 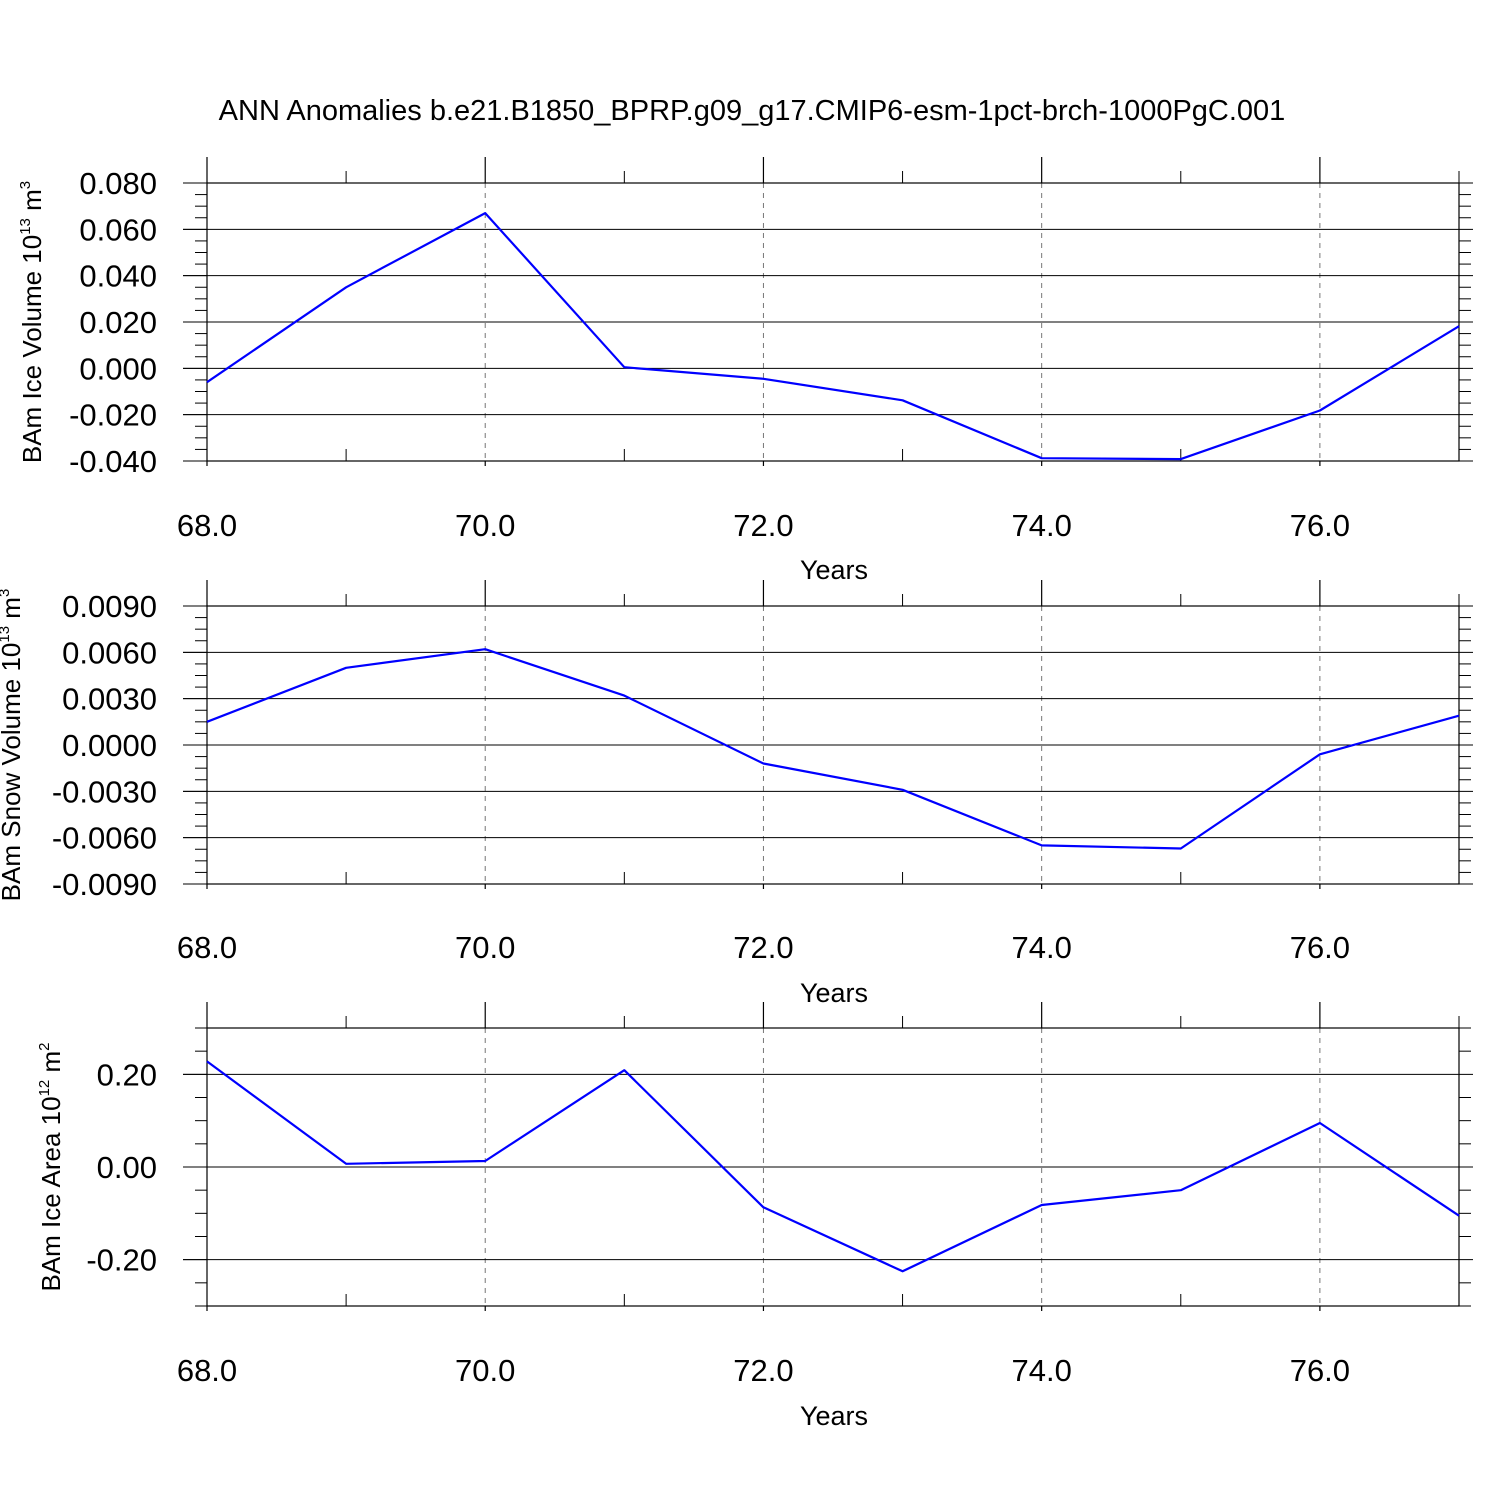 I want to click on ytick-labels-ice-volume: 0.080 0.060 0.040 0.020 0.000 -0.020 -0.040, so click(x=113, y=322).